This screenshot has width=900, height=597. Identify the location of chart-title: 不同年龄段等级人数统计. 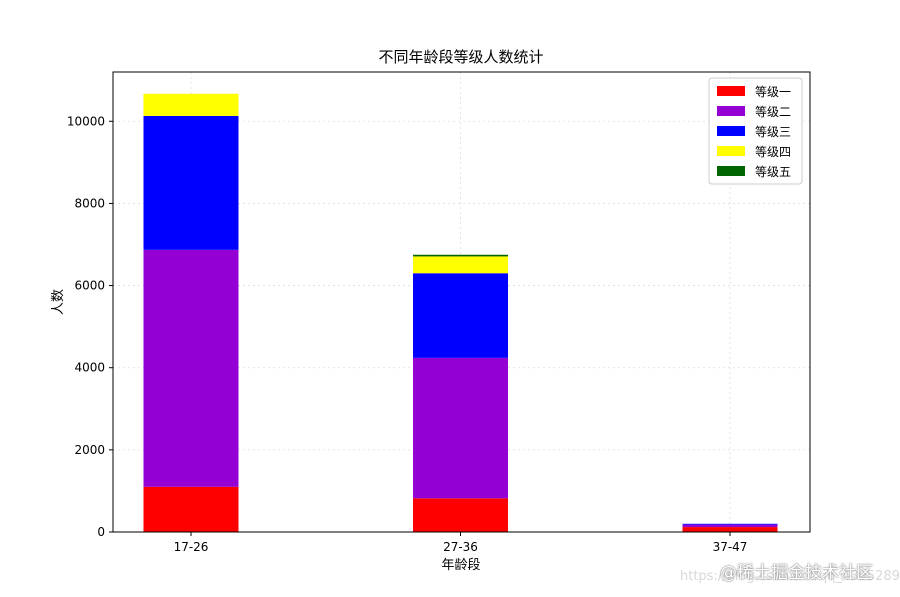
(460, 57).